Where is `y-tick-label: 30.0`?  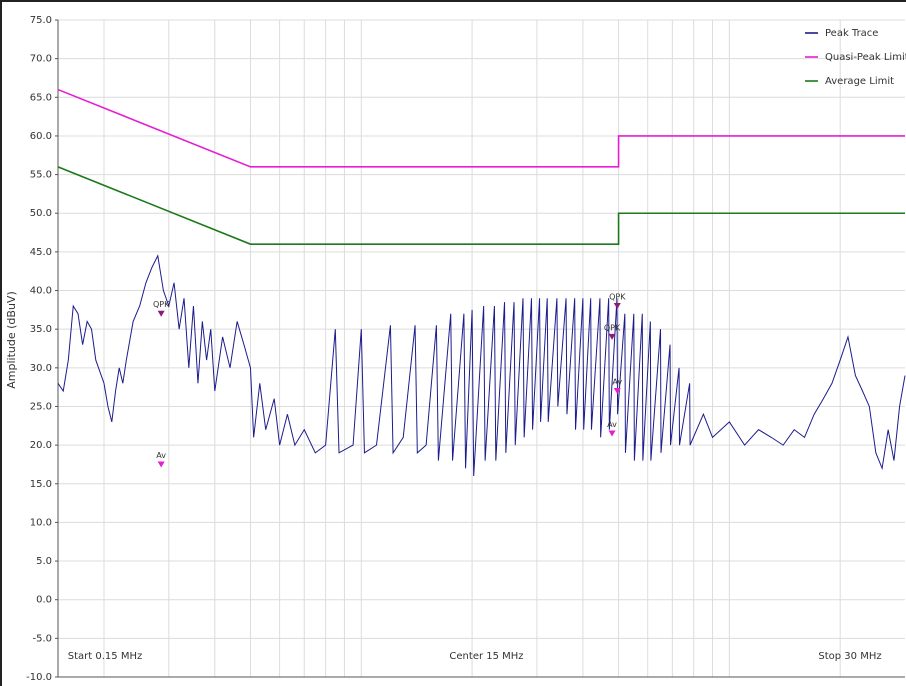
y-tick-label: 30.0 is located at coordinates (41, 368).